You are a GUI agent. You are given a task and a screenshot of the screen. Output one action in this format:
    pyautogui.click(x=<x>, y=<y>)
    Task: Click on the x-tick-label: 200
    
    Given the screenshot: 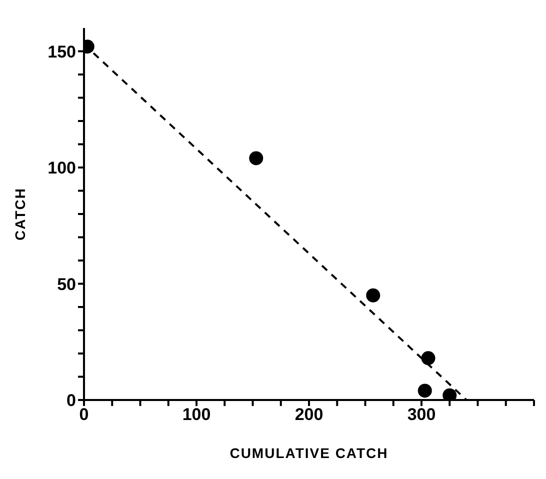 What is the action you would take?
    pyautogui.click(x=309, y=414)
    